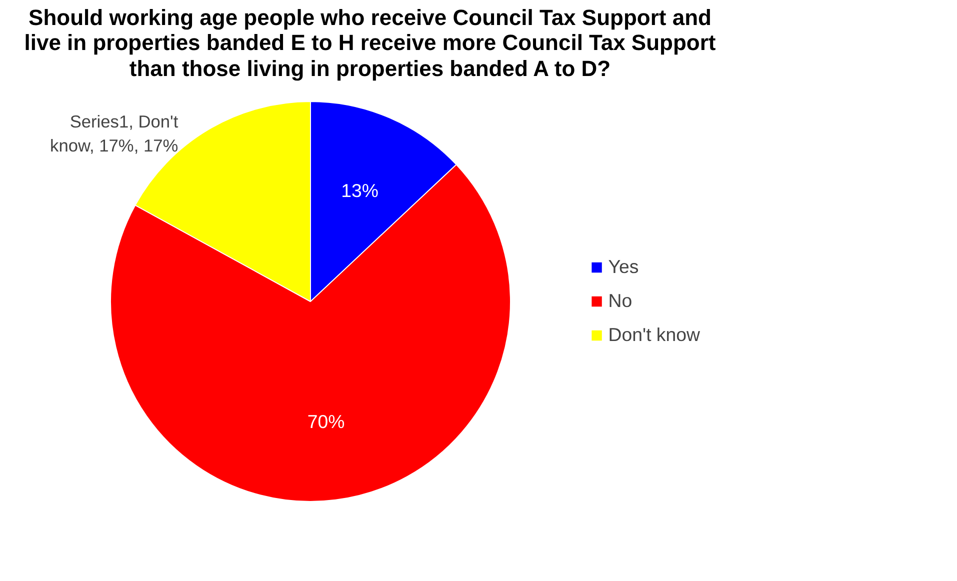 This screenshot has width=957, height=581. What do you see at coordinates (326, 421) in the screenshot?
I see `data-label: 70%` at bounding box center [326, 421].